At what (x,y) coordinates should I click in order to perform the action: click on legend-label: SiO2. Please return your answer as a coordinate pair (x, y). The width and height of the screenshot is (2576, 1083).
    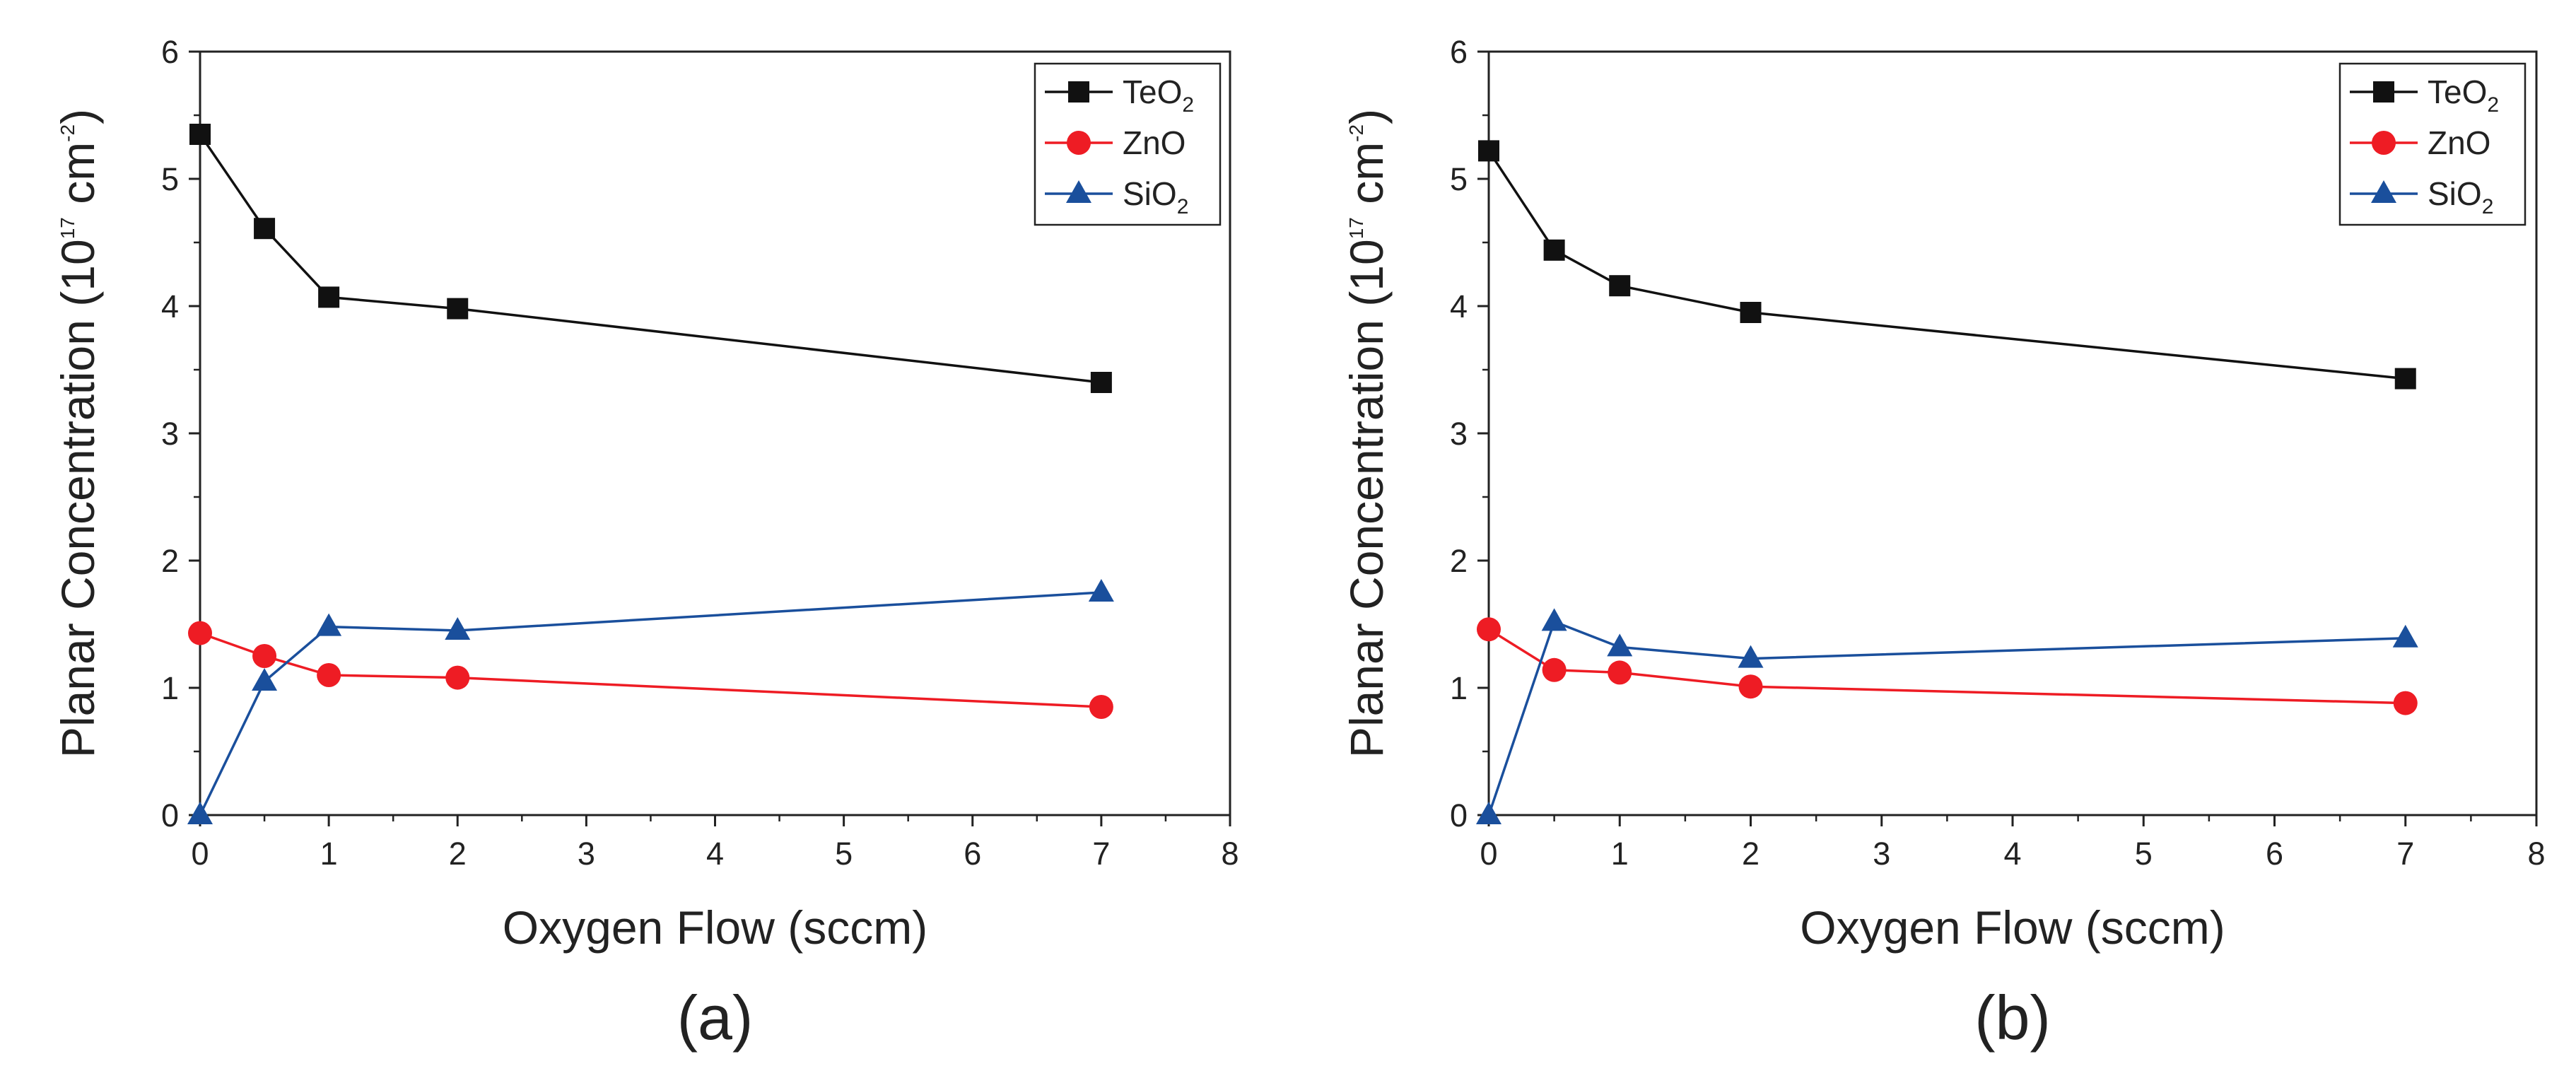
    Looking at the image, I should click on (1155, 196).